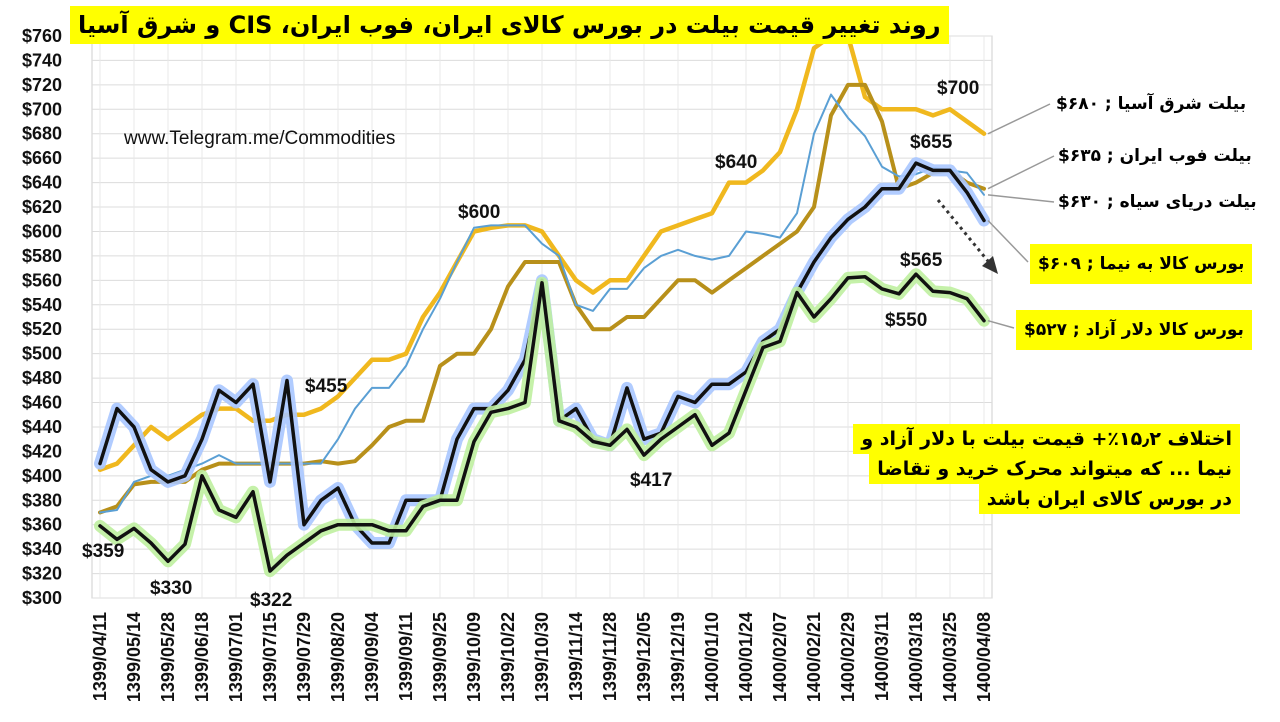 This screenshot has height=722, width=1280. What do you see at coordinates (236, 657) in the screenshot?
I see `x-tick-label: 1399/07/01` at bounding box center [236, 657].